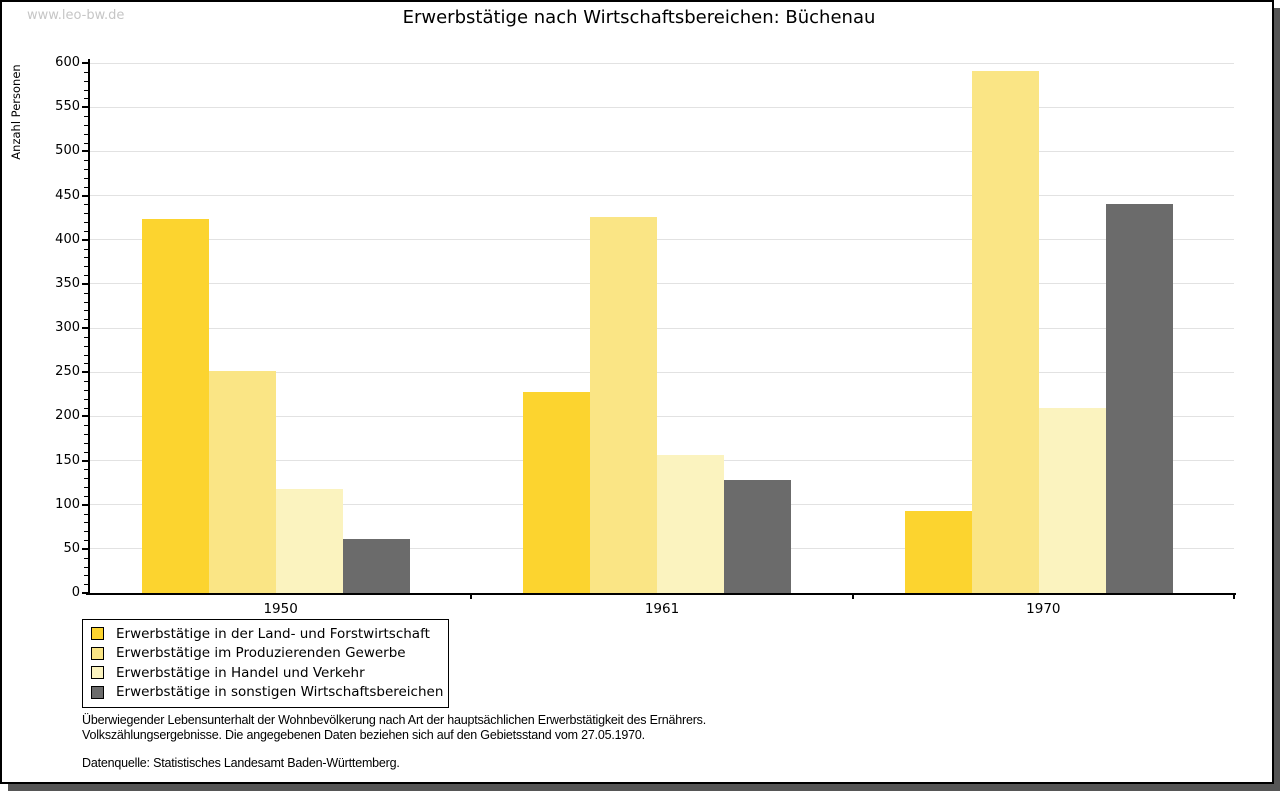 Image resolution: width=1280 pixels, height=791 pixels. Describe the element at coordinates (16, 112) in the screenshot. I see `y-axis-label: Anzahl Personen` at that location.